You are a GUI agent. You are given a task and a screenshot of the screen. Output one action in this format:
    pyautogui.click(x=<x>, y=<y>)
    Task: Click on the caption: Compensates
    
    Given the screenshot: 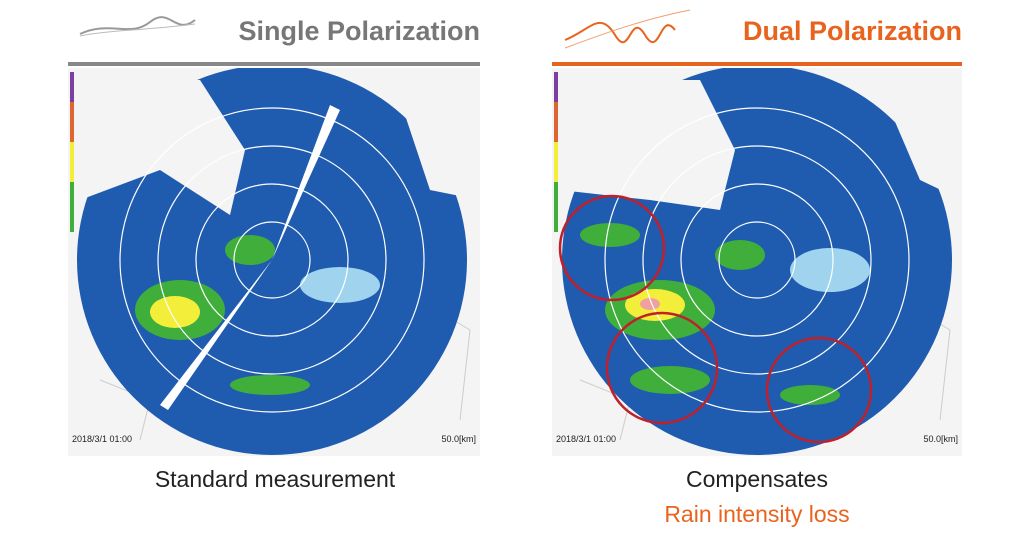 What is the action you would take?
    pyautogui.click(x=757, y=479)
    